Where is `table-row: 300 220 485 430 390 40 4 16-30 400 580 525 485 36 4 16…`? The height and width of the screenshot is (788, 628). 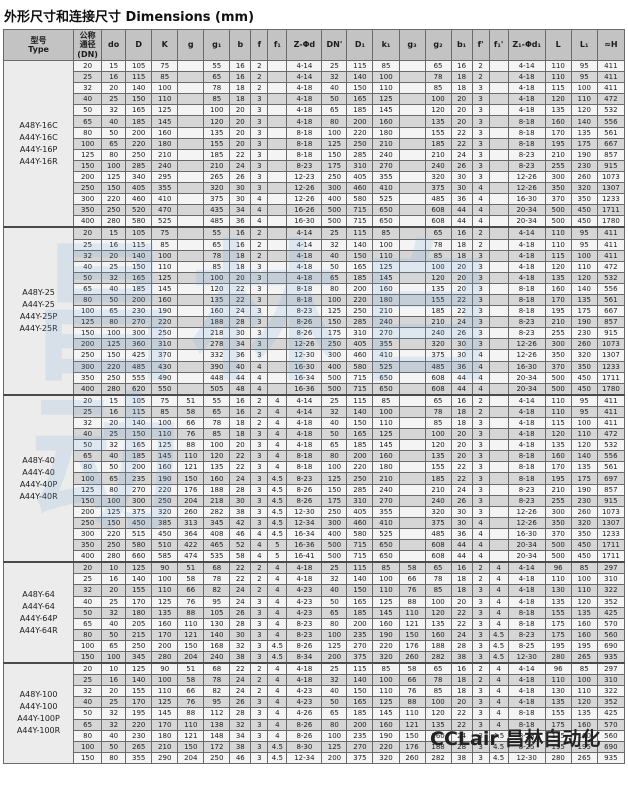 table-row: 300 220 485 430 390 40 4 16-30 400 580 525 485 36 4 16… is located at coordinates (315, 366).